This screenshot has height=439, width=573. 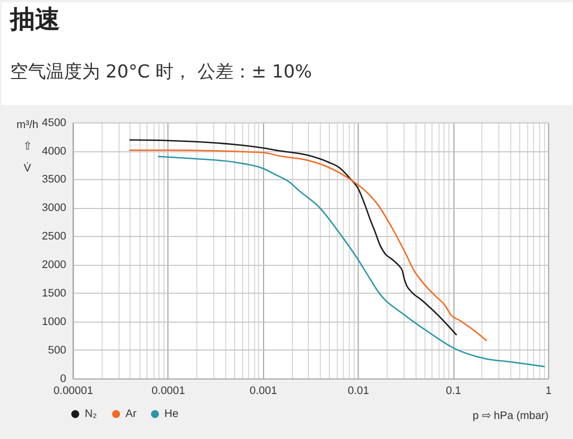 What do you see at coordinates (63, 378) in the screenshot?
I see `y-tick-label: 0` at bounding box center [63, 378].